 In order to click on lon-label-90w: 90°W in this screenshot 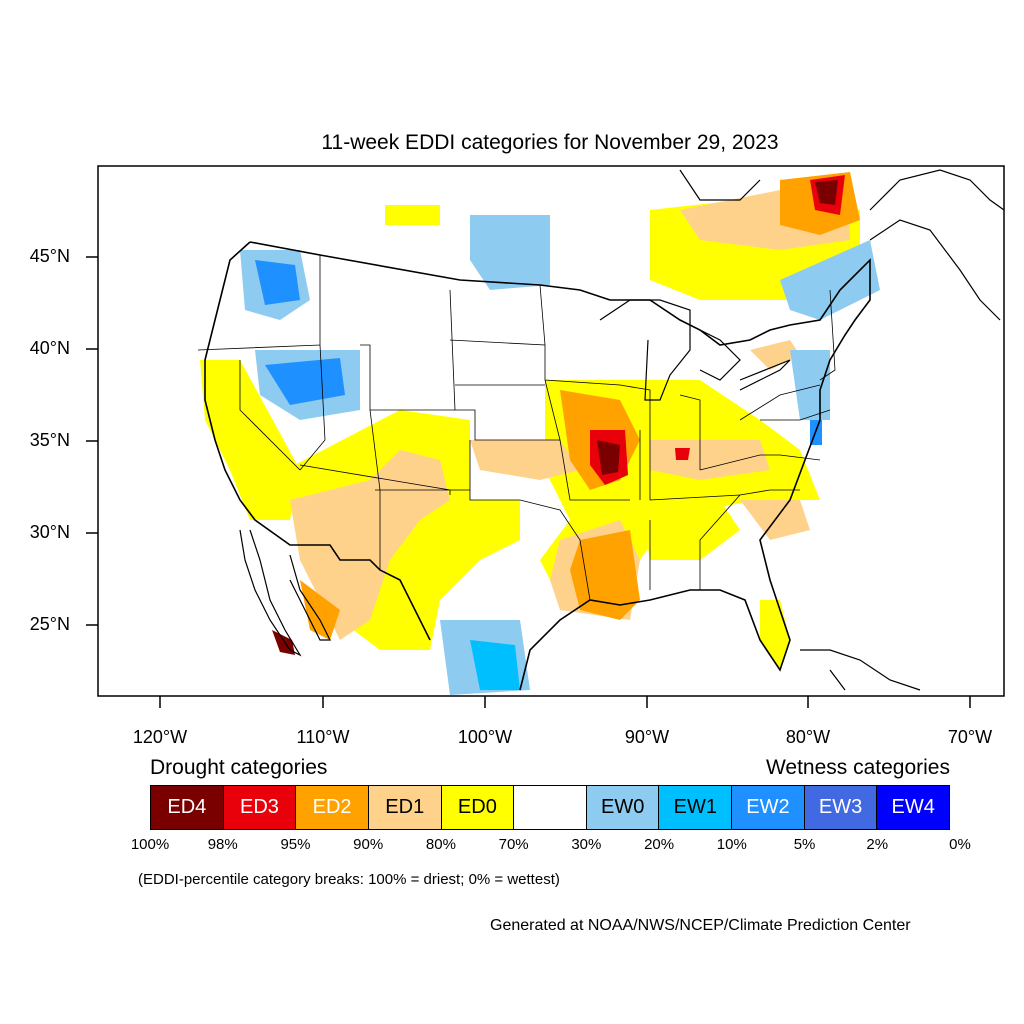, I will do `click(647, 737)`.